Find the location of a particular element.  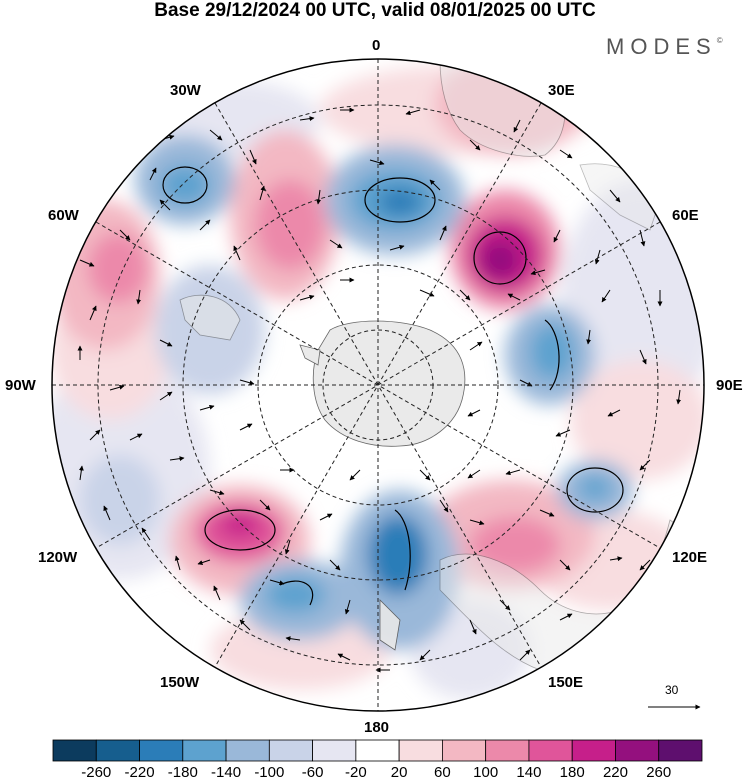

colorbar-tick-label: 20 is located at coordinates (399, 772).